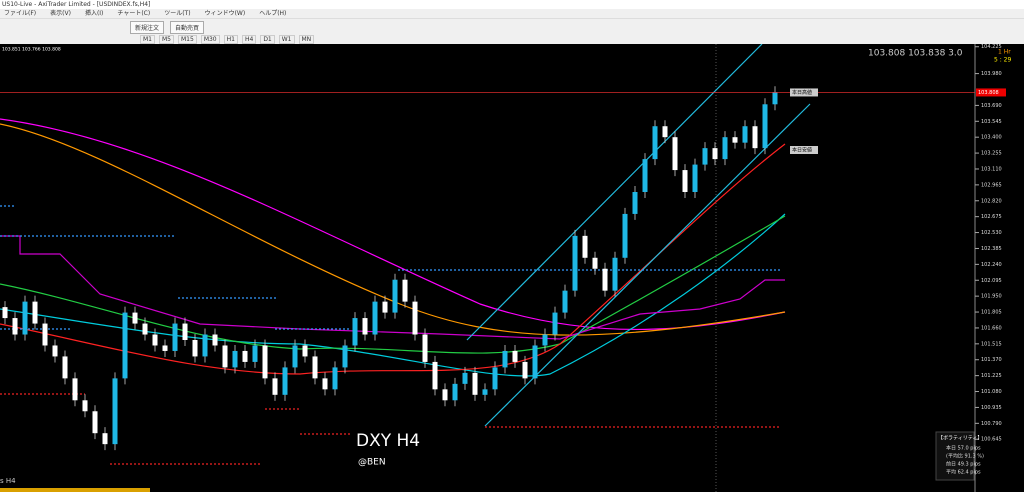  I want to click on y-tick-label: 103.980, so click(991, 74).